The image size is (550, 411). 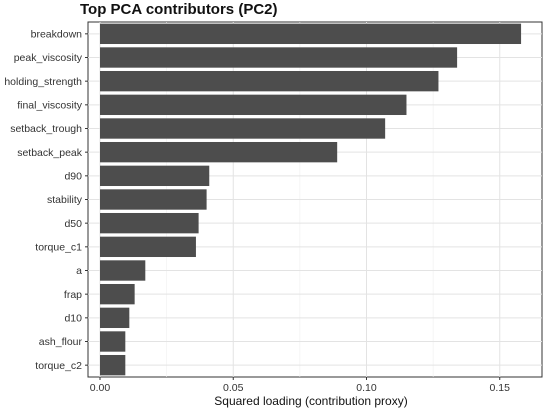 What do you see at coordinates (58, 247) in the screenshot?
I see `category-label: torque_c1` at bounding box center [58, 247].